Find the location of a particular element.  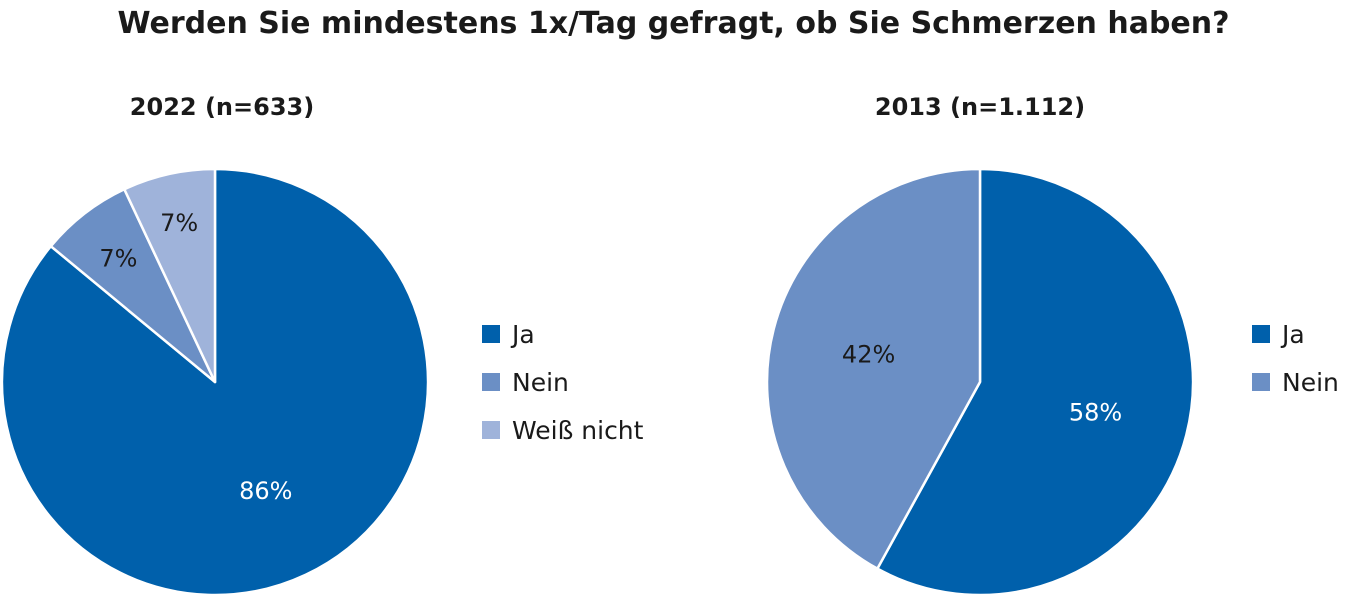

pie-slice-weiss-nicht is located at coordinates (170, 275).